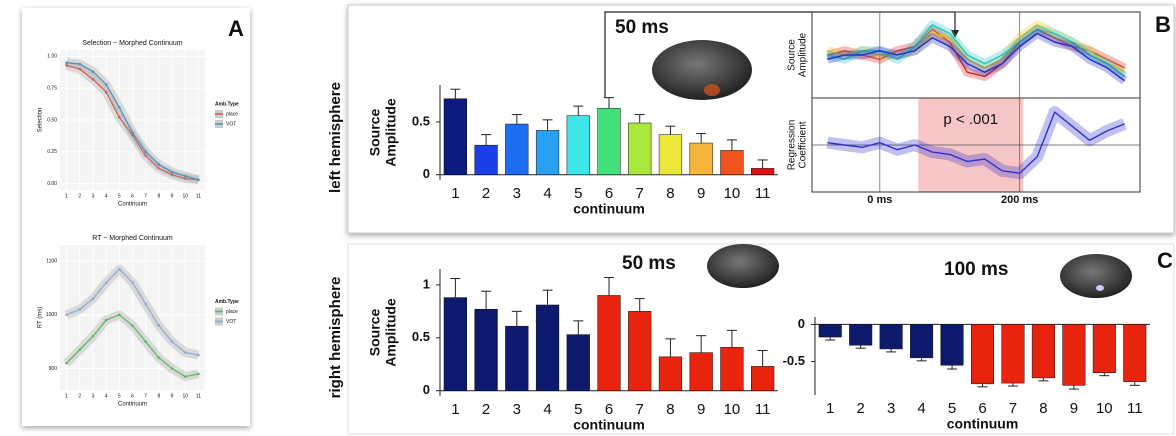  Describe the element at coordinates (792, 145) in the screenshot. I see `y-axis-label: Regression` at that location.